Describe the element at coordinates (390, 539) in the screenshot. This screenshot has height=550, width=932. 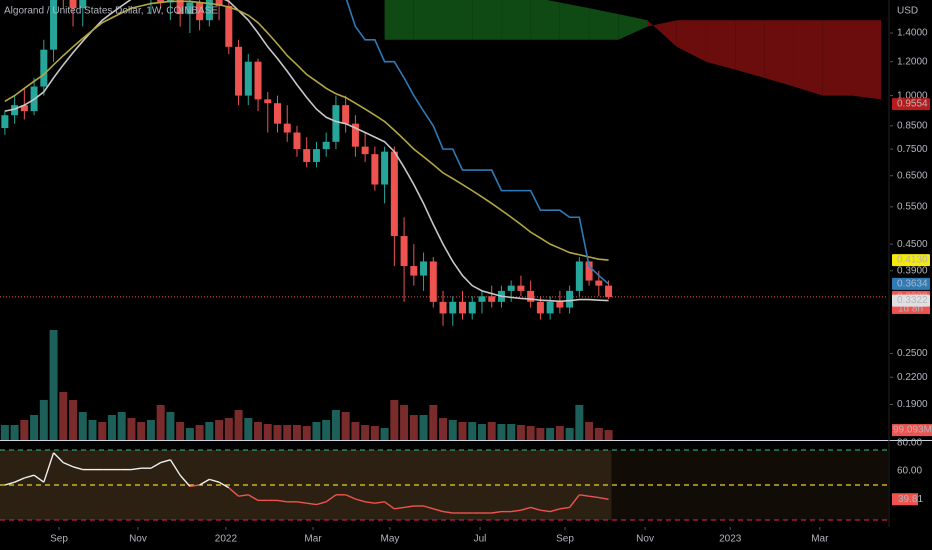
I see `x-tick-label: May` at that location.